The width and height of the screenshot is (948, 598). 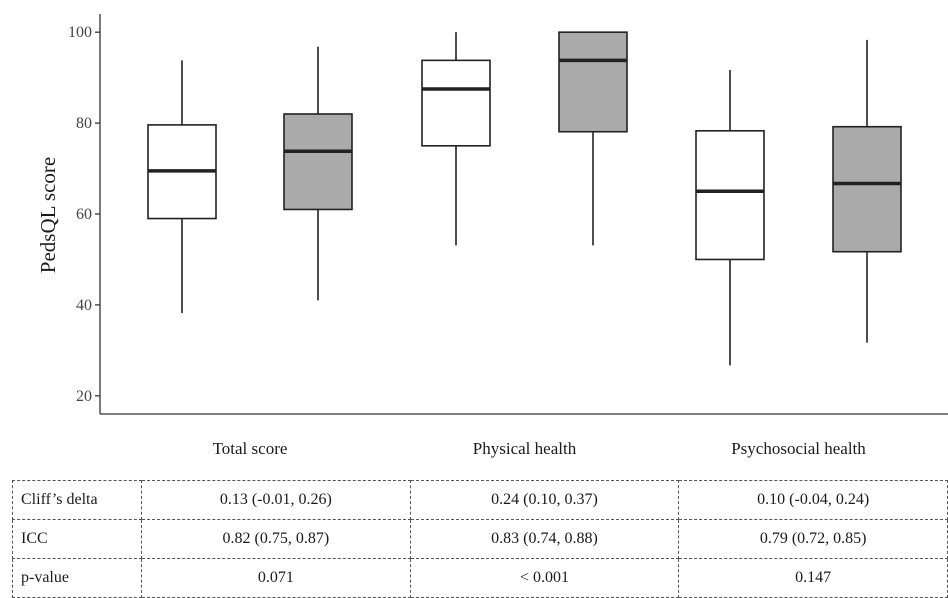 I want to click on table-cell: 0.147, so click(x=813, y=578).